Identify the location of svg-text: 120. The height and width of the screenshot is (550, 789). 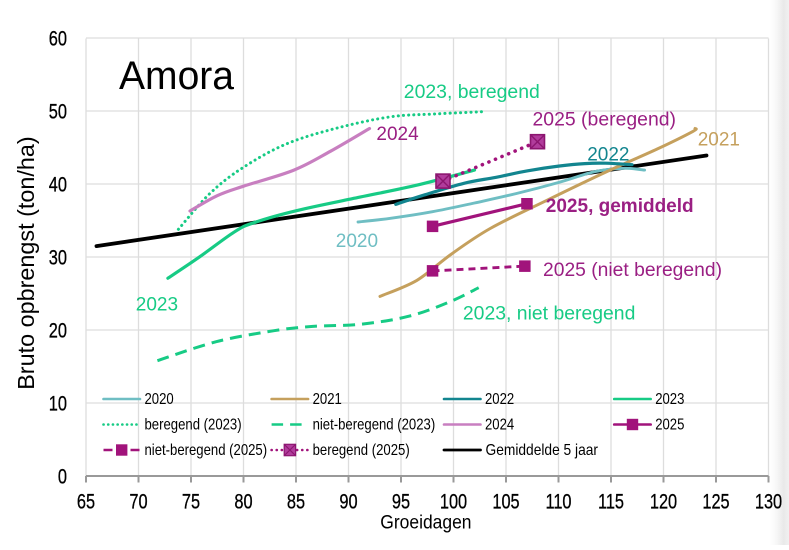
(663, 502).